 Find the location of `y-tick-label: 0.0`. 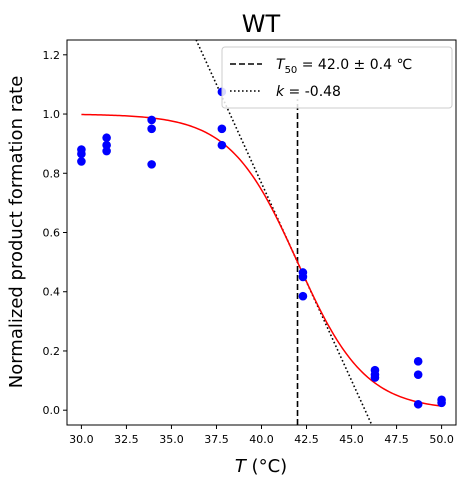

y-tick-label: 0.0 is located at coordinates (52, 410).